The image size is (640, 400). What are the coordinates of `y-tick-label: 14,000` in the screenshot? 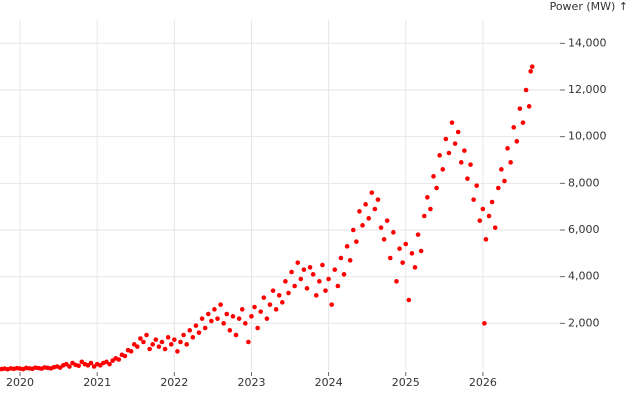 It's located at (587, 42).